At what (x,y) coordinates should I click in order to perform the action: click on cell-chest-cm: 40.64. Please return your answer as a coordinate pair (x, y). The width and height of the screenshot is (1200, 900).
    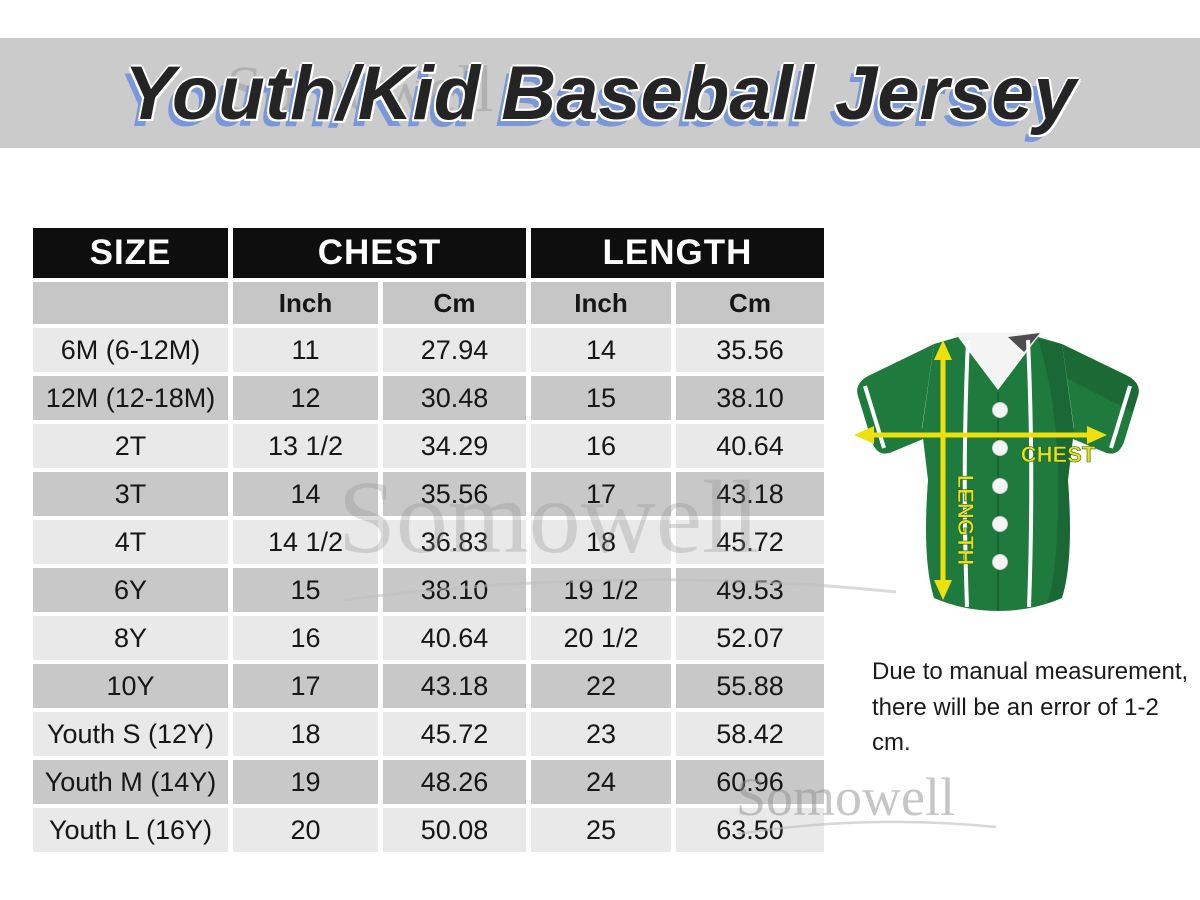
    Looking at the image, I should click on (454, 638).